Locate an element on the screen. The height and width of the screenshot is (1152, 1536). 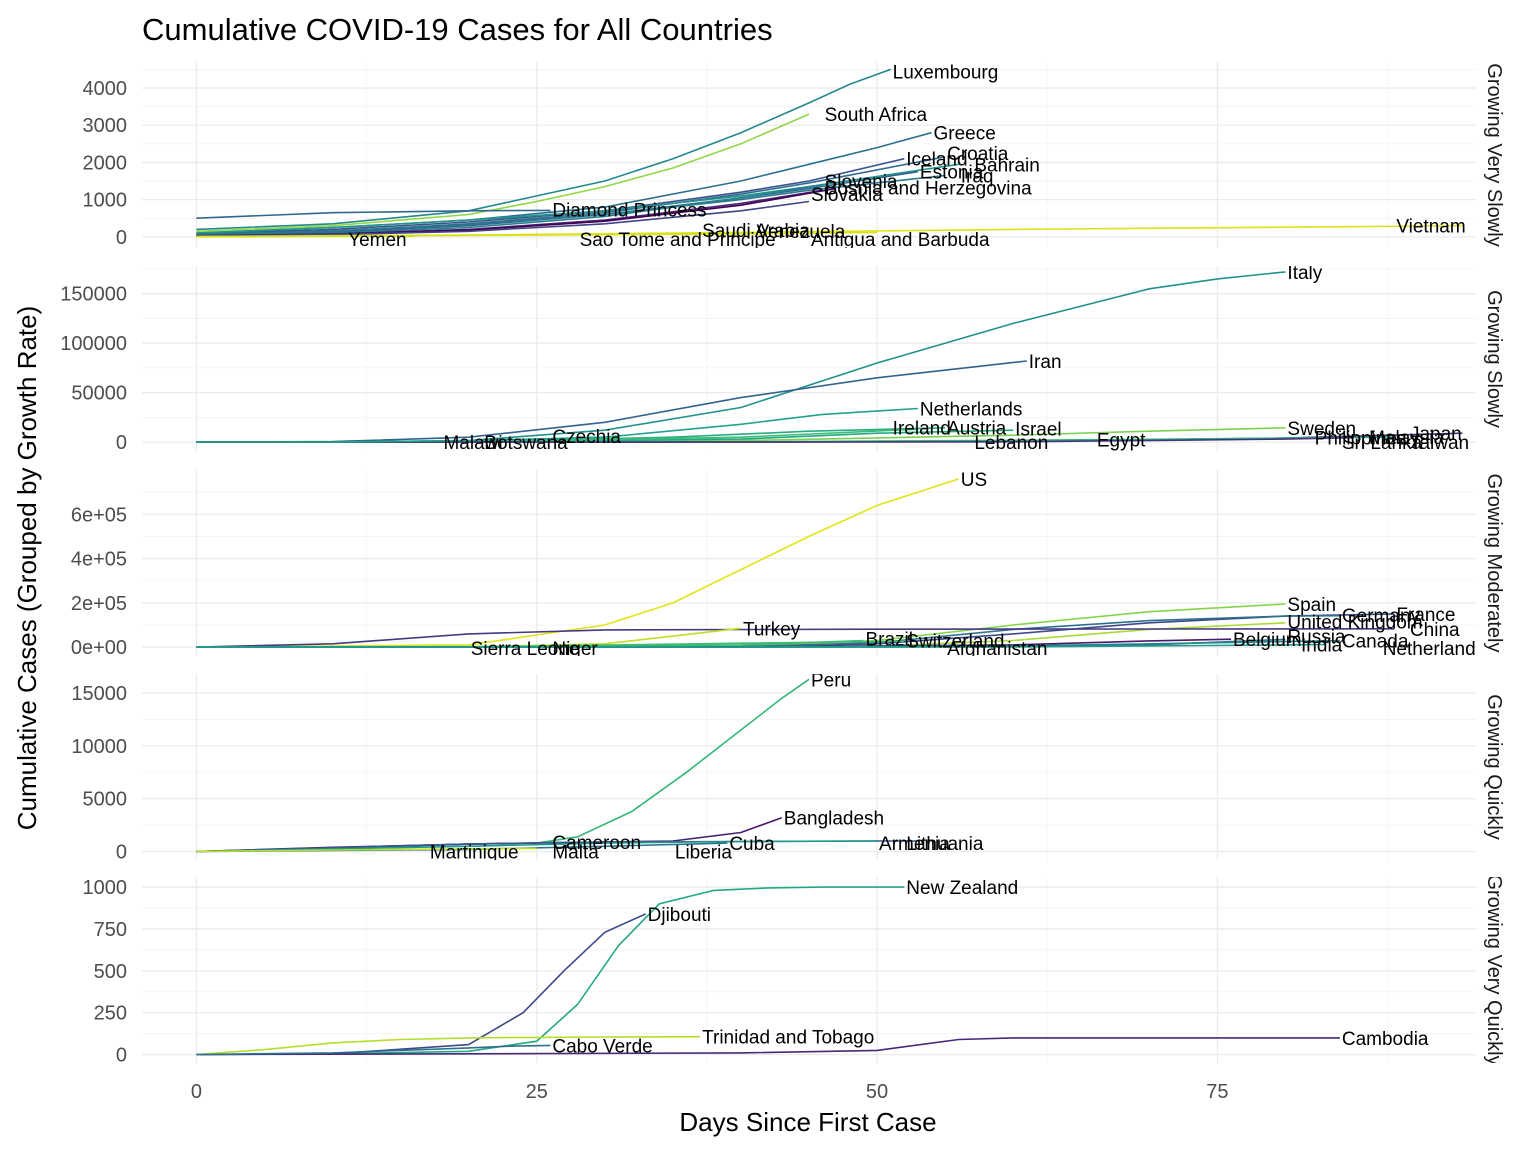
y-tick-label: 15000 is located at coordinates (99, 694).